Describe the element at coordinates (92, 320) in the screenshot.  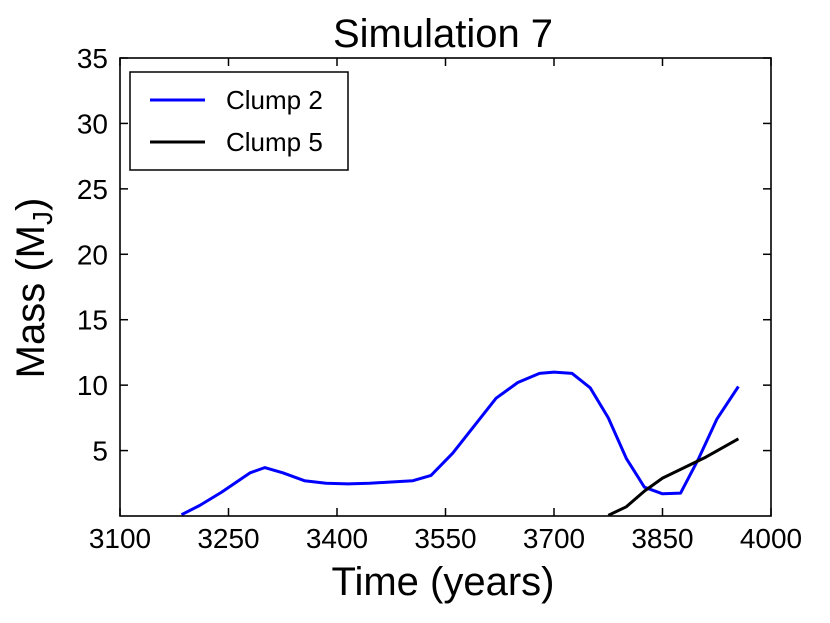
I see `y-tick-label-15: 15` at that location.